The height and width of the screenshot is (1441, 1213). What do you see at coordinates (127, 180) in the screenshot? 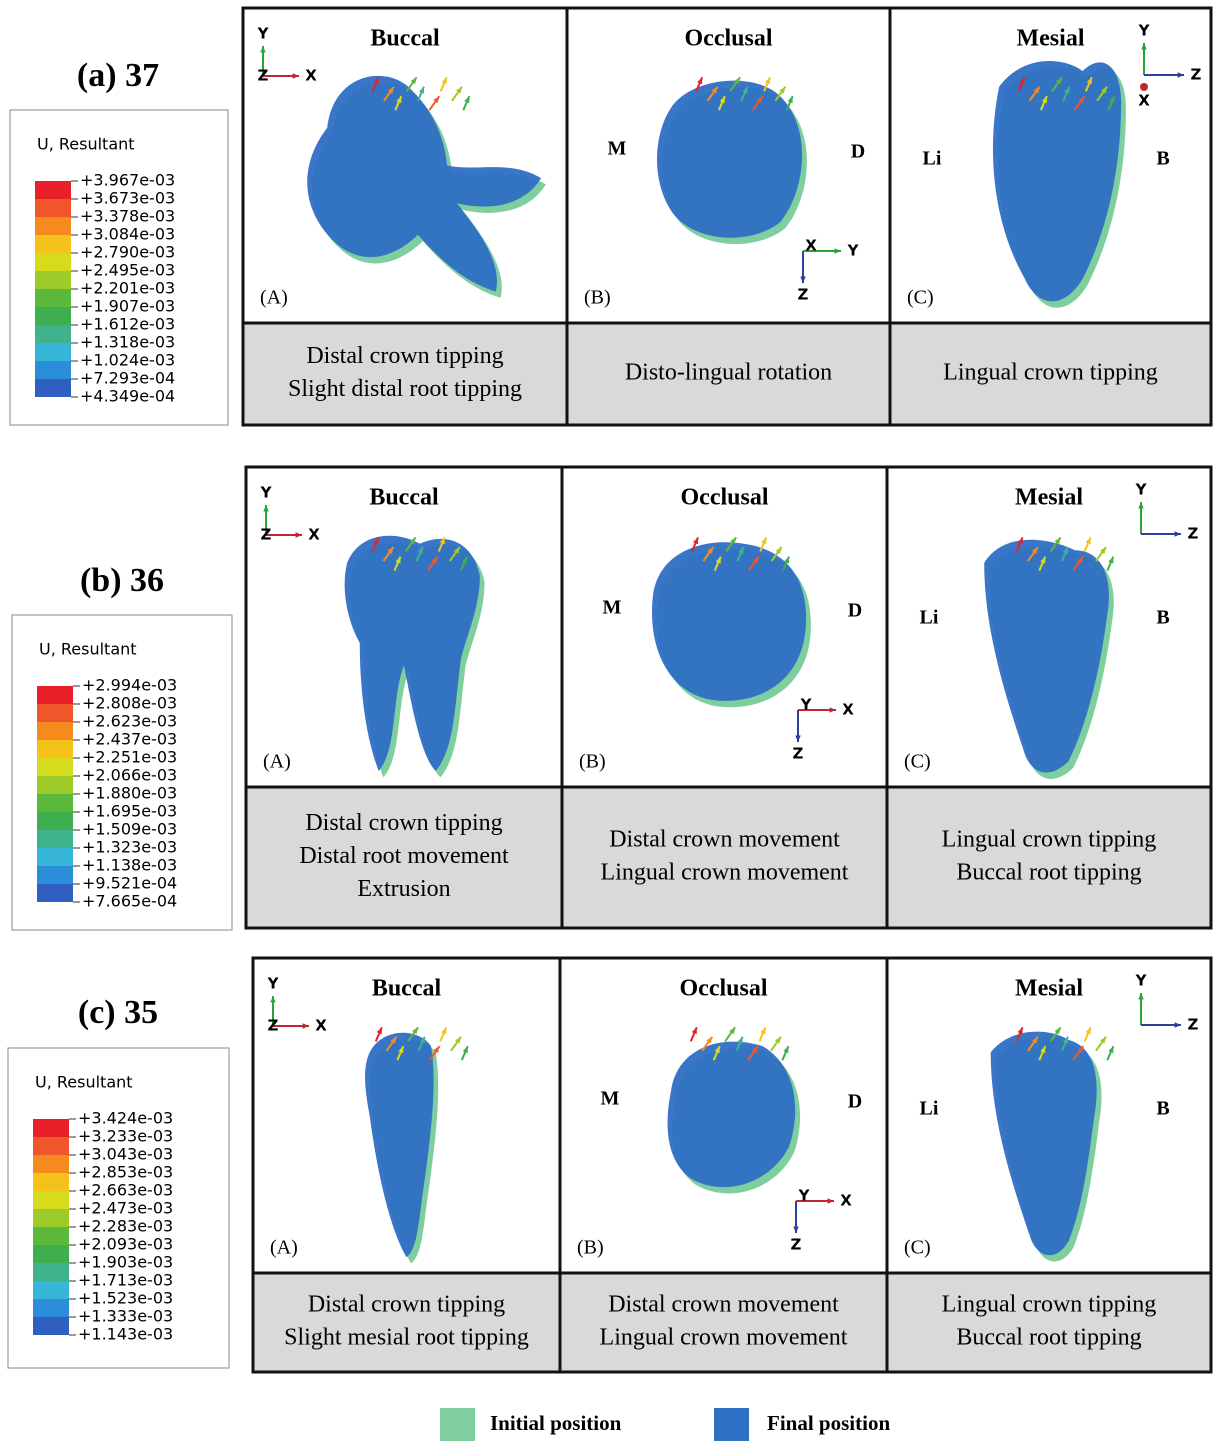
I see `legend-value: +3.967e-03` at bounding box center [127, 180].